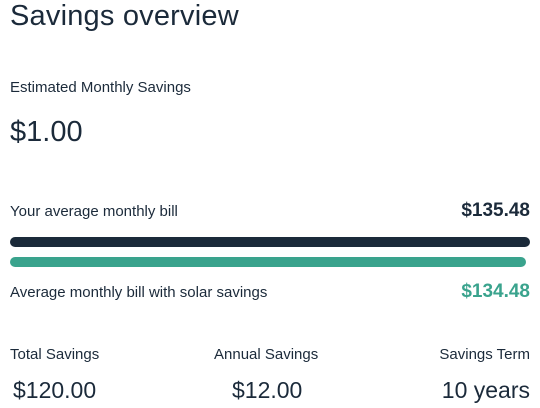 Image resolution: width=540 pixels, height=408 pixels. I want to click on solar-bill-label: Average monthly bill with solar savings, so click(139, 292).